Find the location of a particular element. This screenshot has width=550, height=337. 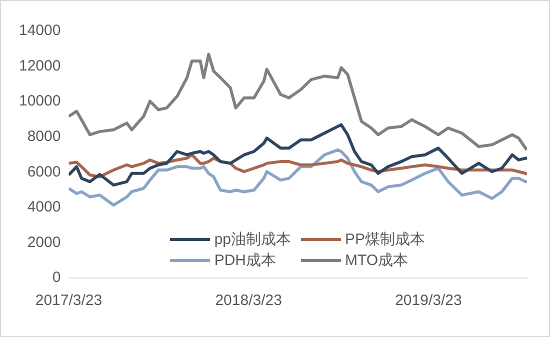

y-tick-label: 0 is located at coordinates (56, 277).